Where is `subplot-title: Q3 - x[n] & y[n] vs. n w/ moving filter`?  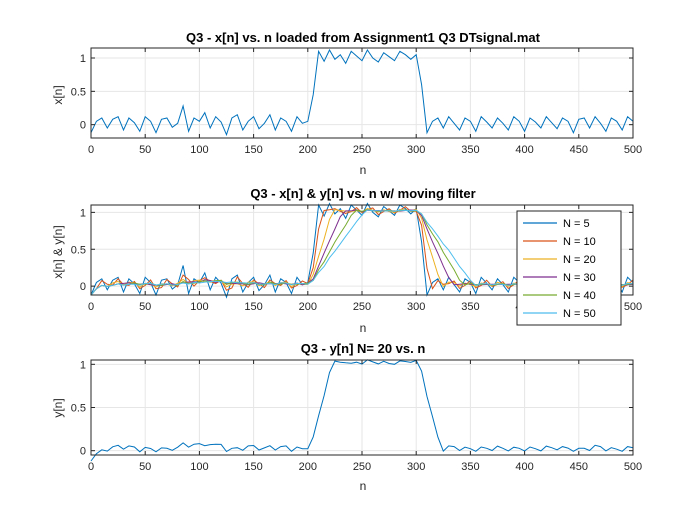 subplot-title: Q3 - x[n] & y[n] vs. n w/ moving filter is located at coordinates (362, 193).